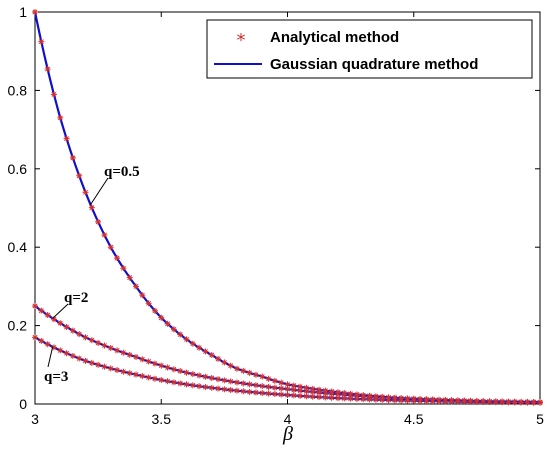 This screenshot has width=550, height=451. Describe the element at coordinates (18, 90) in the screenshot. I see `y-tick-label: 0.8` at that location.